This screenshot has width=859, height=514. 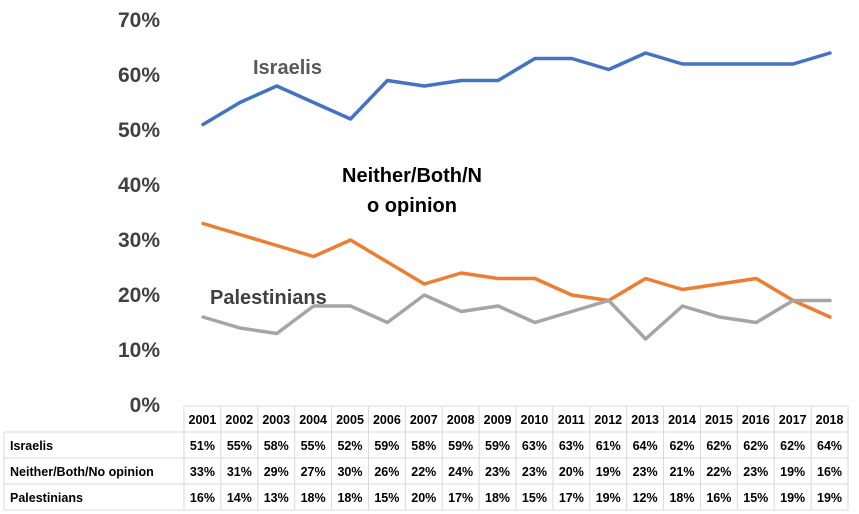 What do you see at coordinates (756, 420) in the screenshot?
I see `table-header-year: 2016` at bounding box center [756, 420].